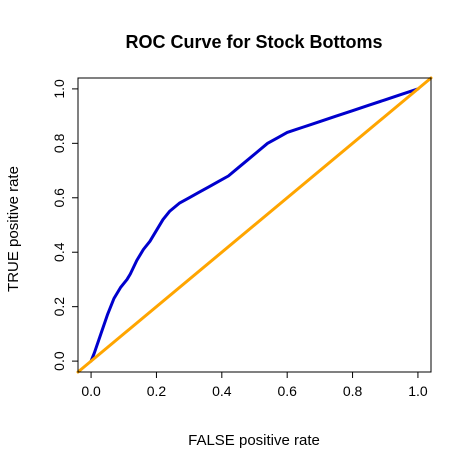  What do you see at coordinates (254, 440) in the screenshot?
I see `x-axis-title: FALSE positive rate` at bounding box center [254, 440].